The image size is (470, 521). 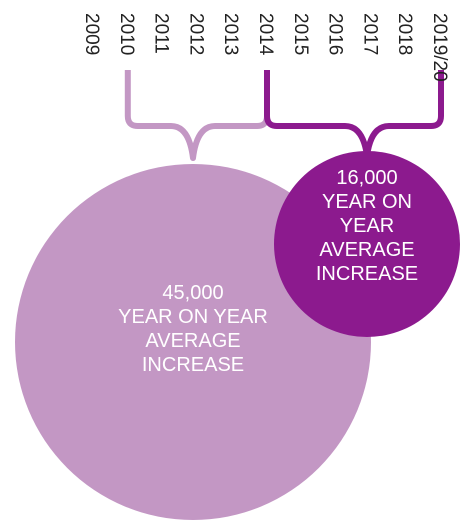 I want to click on bubble-value-label: 45,000, so click(x=192, y=293).